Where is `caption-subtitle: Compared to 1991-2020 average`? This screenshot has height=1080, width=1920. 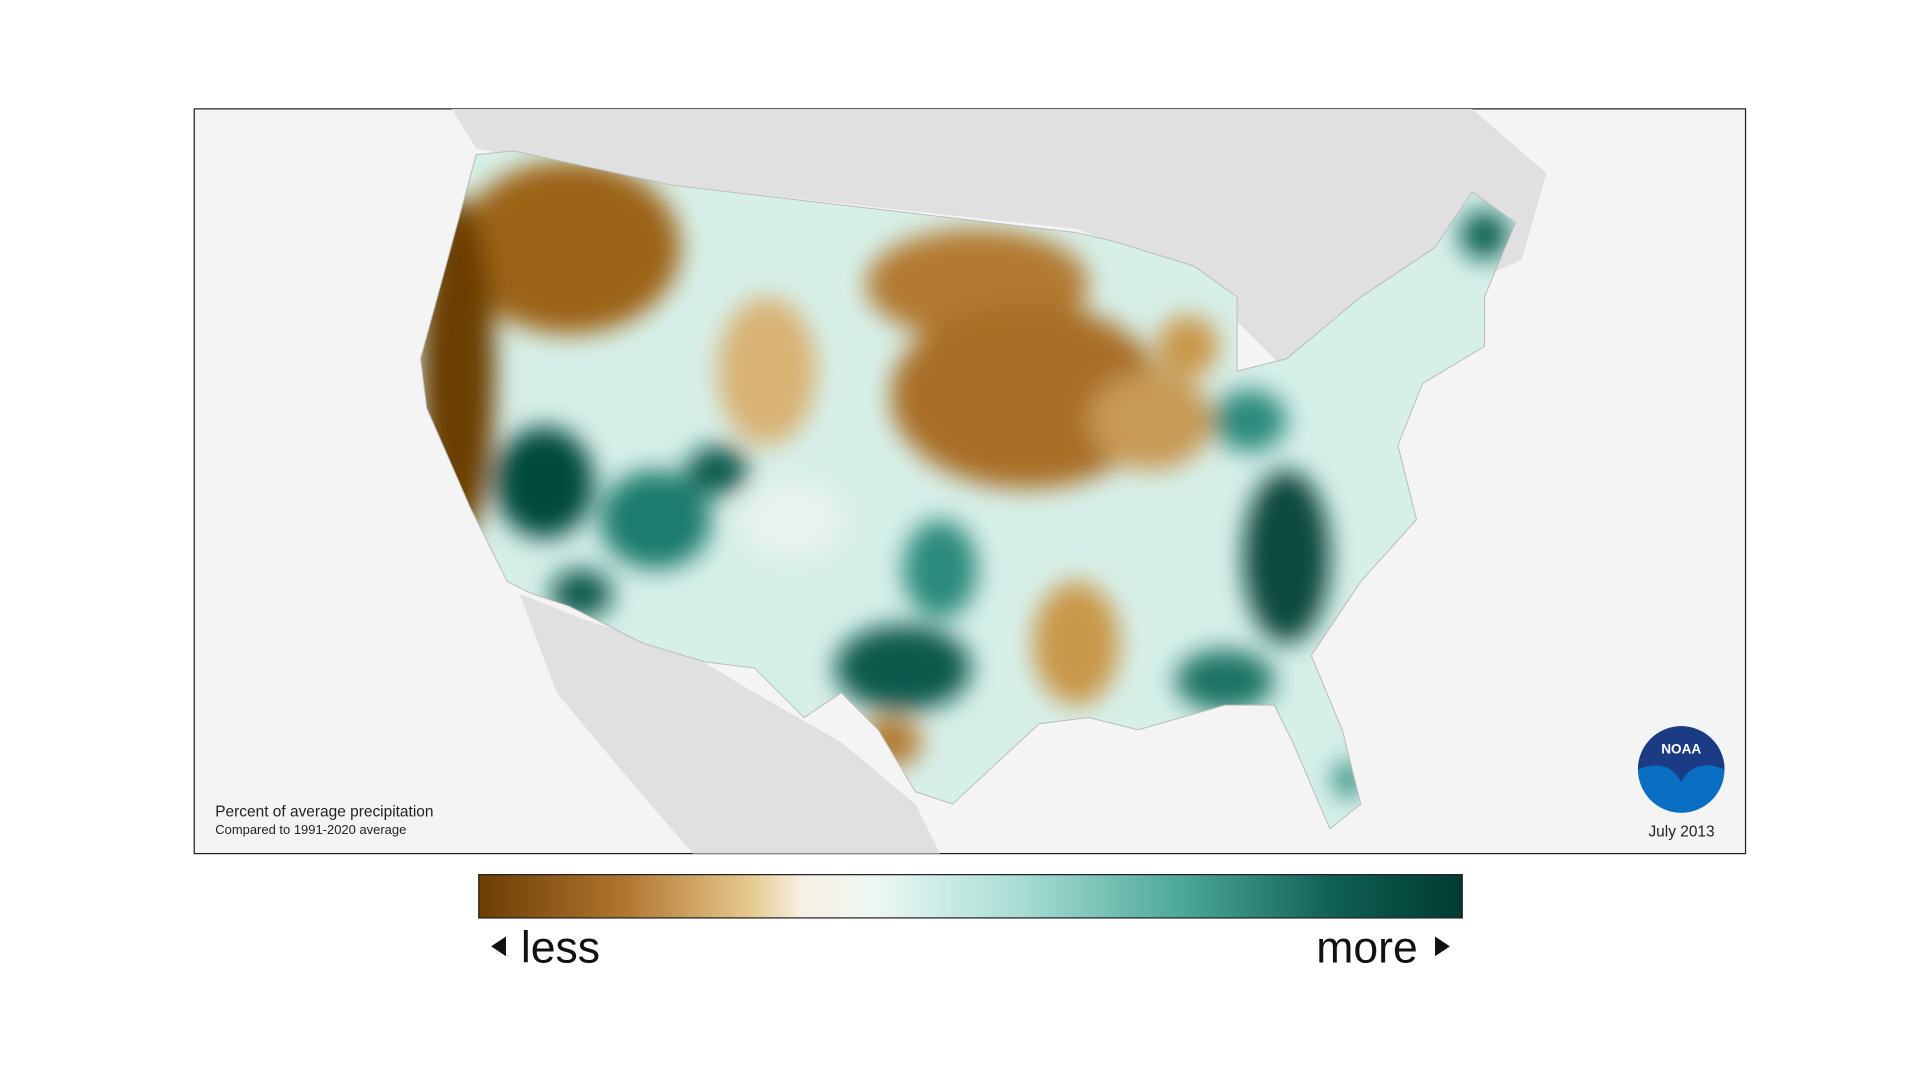
caption-subtitle: Compared to 1991-2020 average is located at coordinates (310, 829).